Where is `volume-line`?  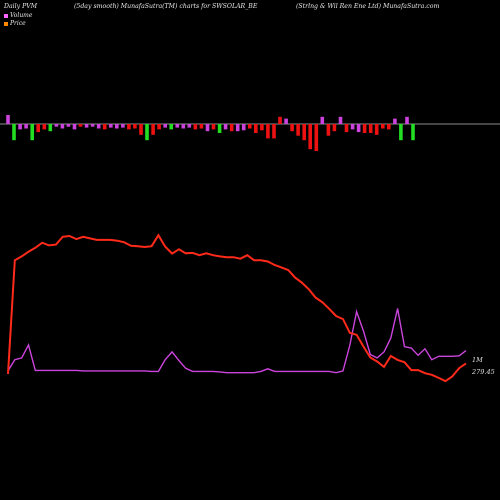
volume-line is located at coordinates (237, 341).